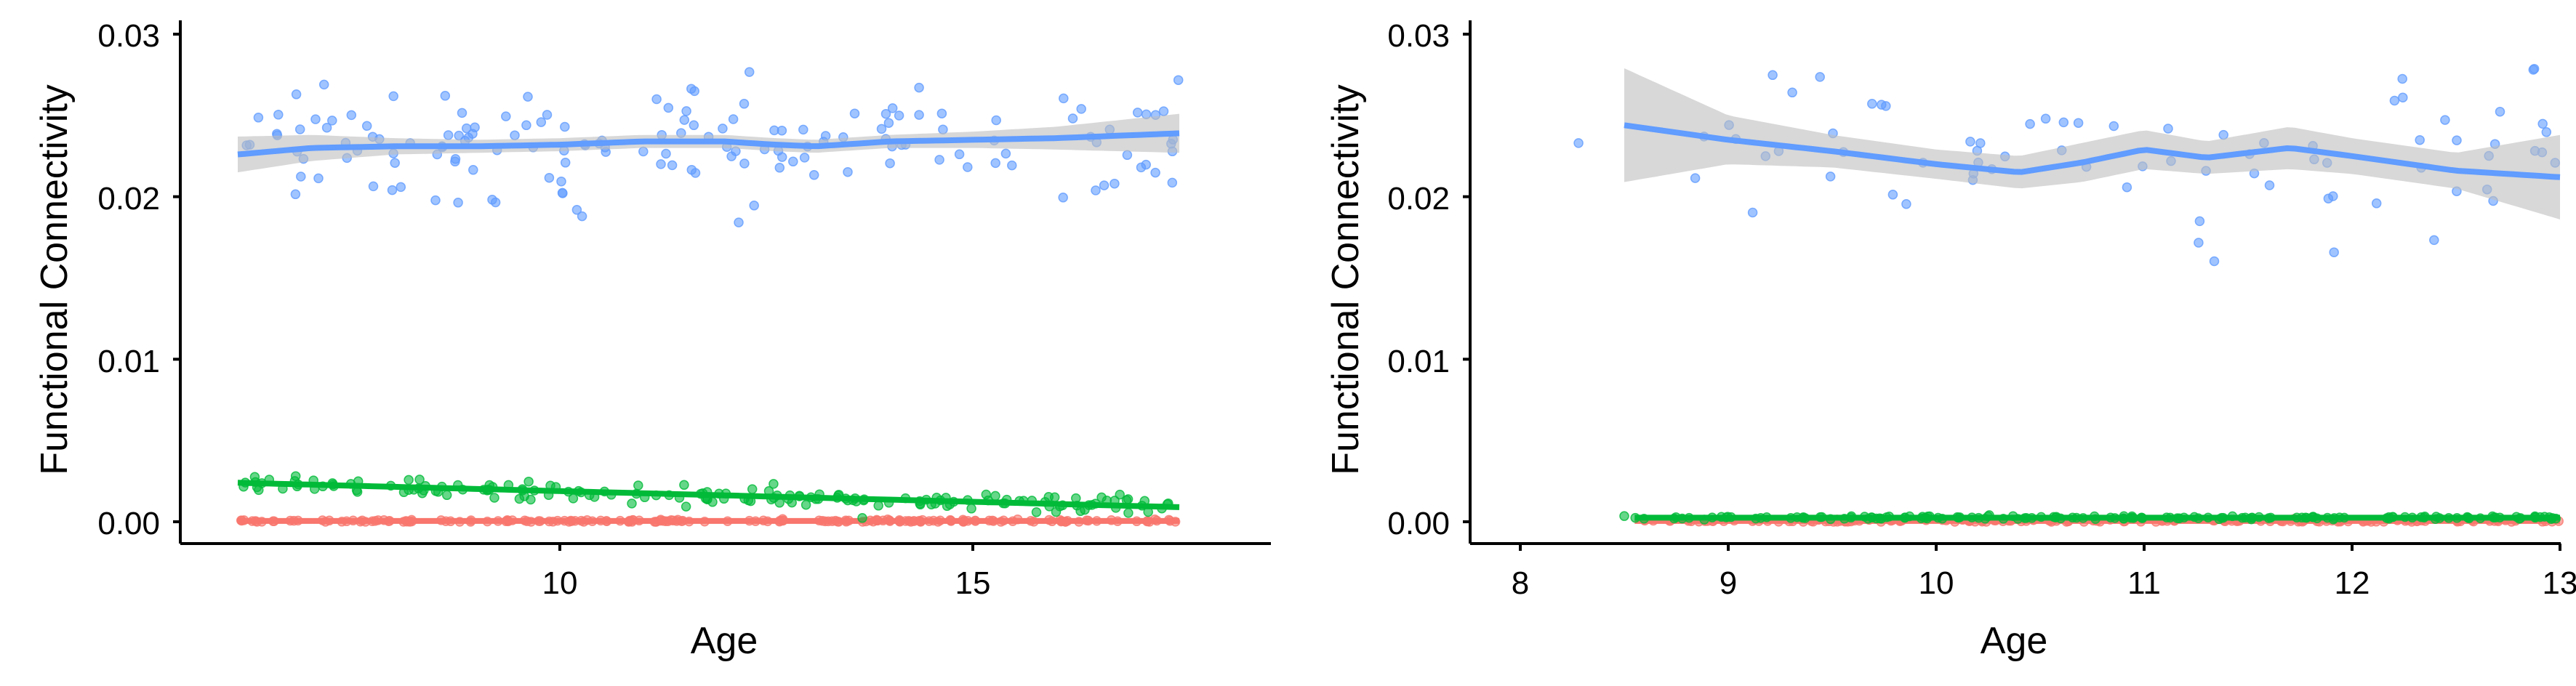 The height and width of the screenshot is (686, 2576). I want to click on y-tick-label: 0.00, so click(128, 523).